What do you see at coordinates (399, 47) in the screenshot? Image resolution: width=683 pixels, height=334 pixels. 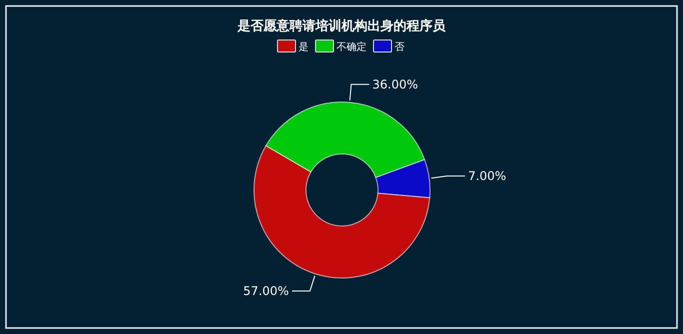 I see `legend-label: 否` at bounding box center [399, 47].